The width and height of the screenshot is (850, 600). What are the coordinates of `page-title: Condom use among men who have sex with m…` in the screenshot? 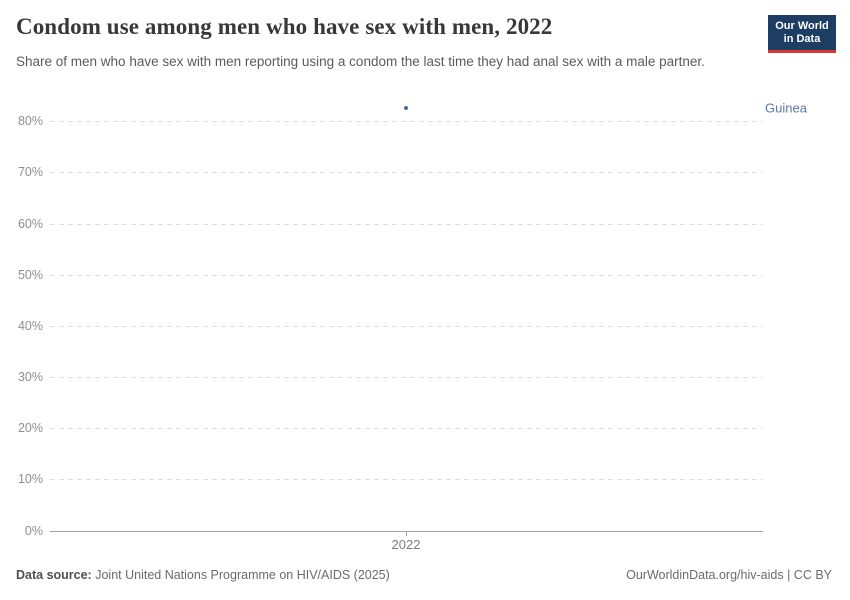 It's located at (284, 26).